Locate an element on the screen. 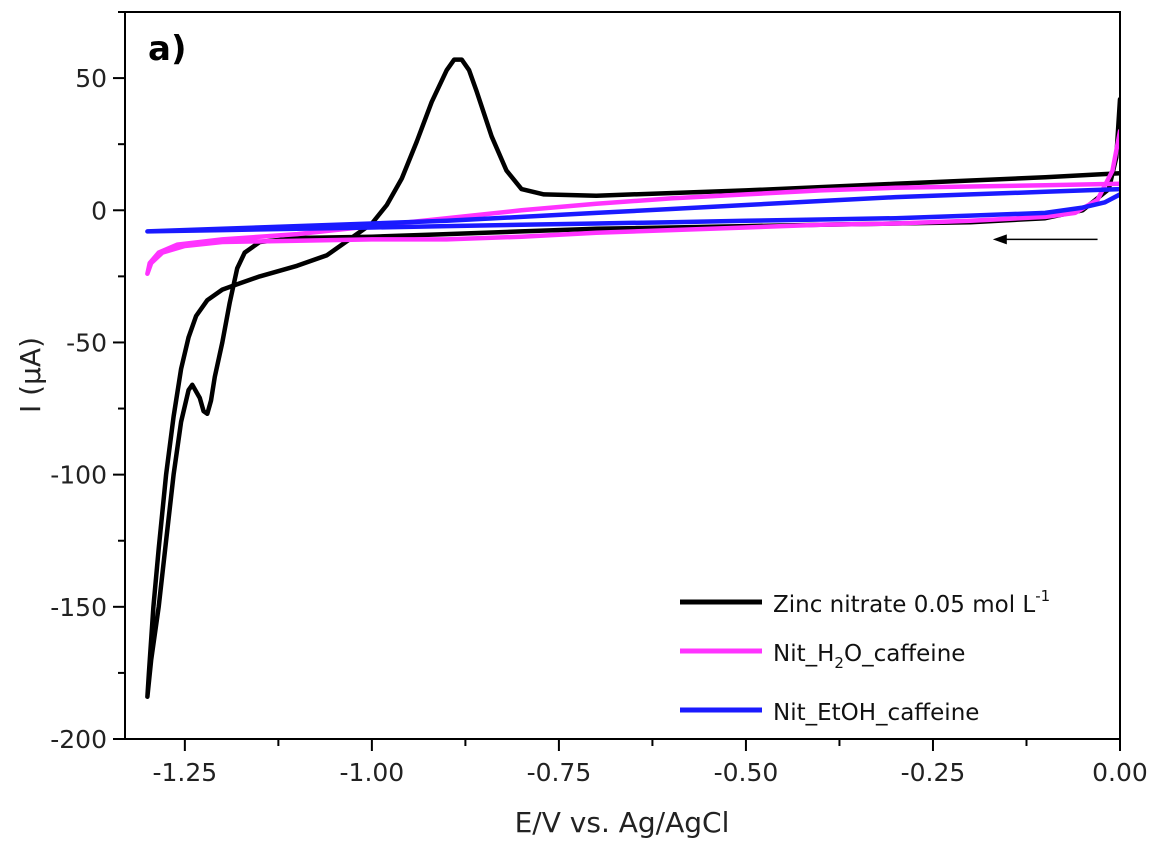  y-axis-title: I (μA) is located at coordinates (30, 375).